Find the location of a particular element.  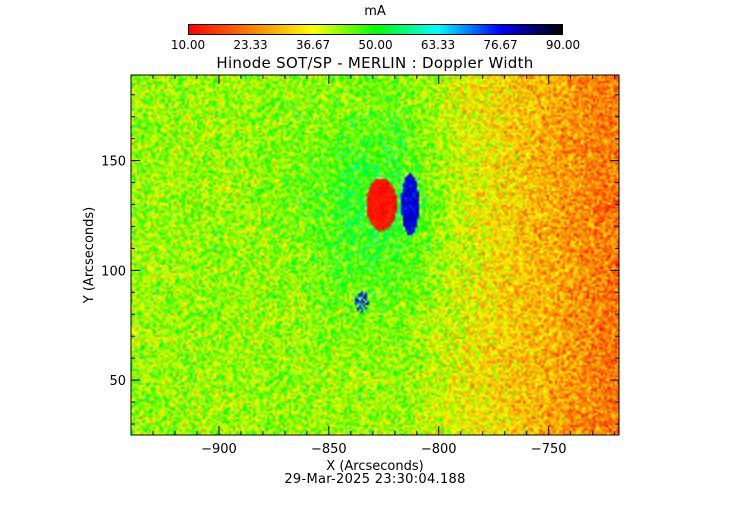

x-tick-label: −900 is located at coordinates (219, 449).